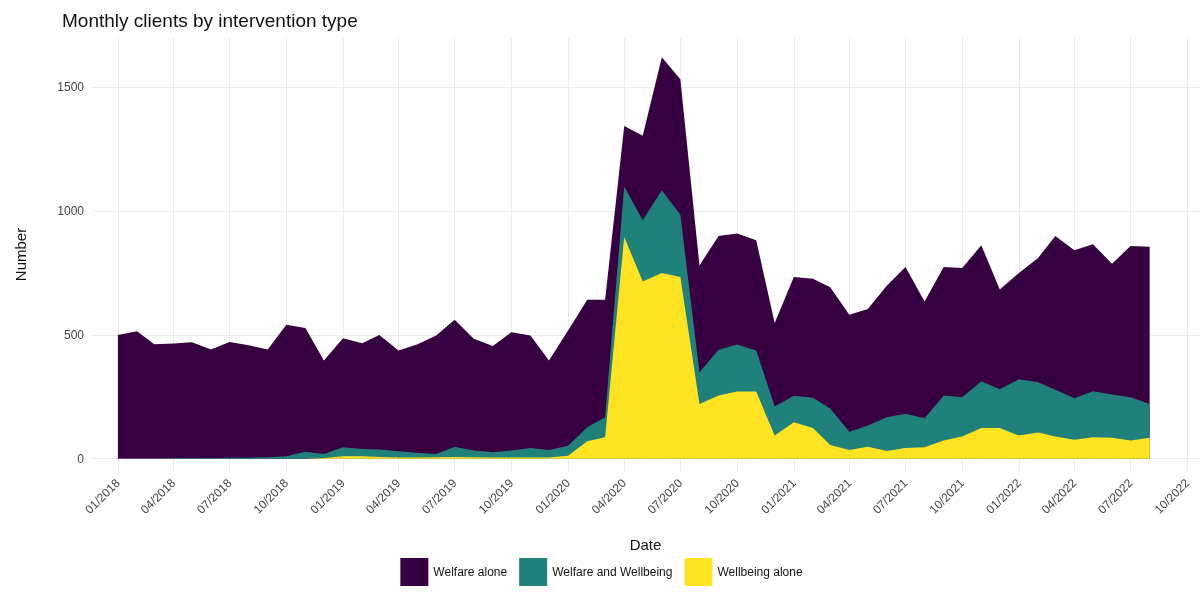 The image size is (1203, 595). Describe the element at coordinates (210, 20) in the screenshot. I see `chart-title: Monthly clients by intervention type` at that location.